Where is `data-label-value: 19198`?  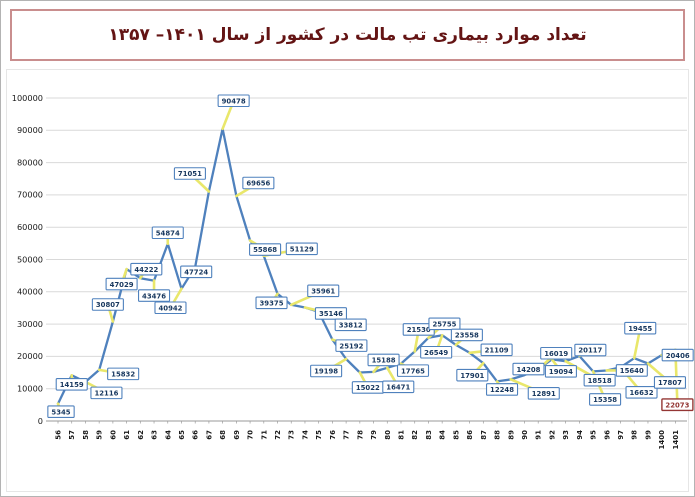
data-label-value: 19198 is located at coordinates (326, 372).